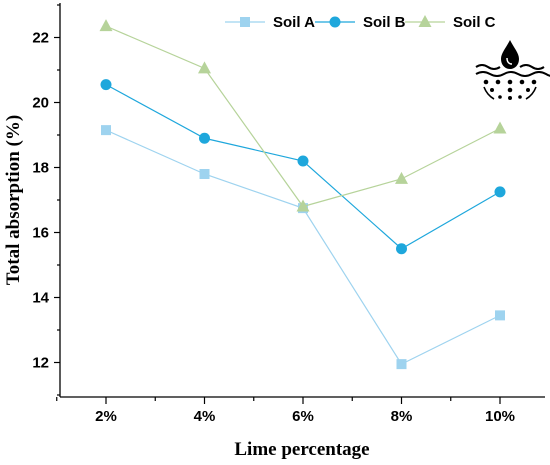  Describe the element at coordinates (294, 22) in the screenshot. I see `legend-label: Soil A` at that location.